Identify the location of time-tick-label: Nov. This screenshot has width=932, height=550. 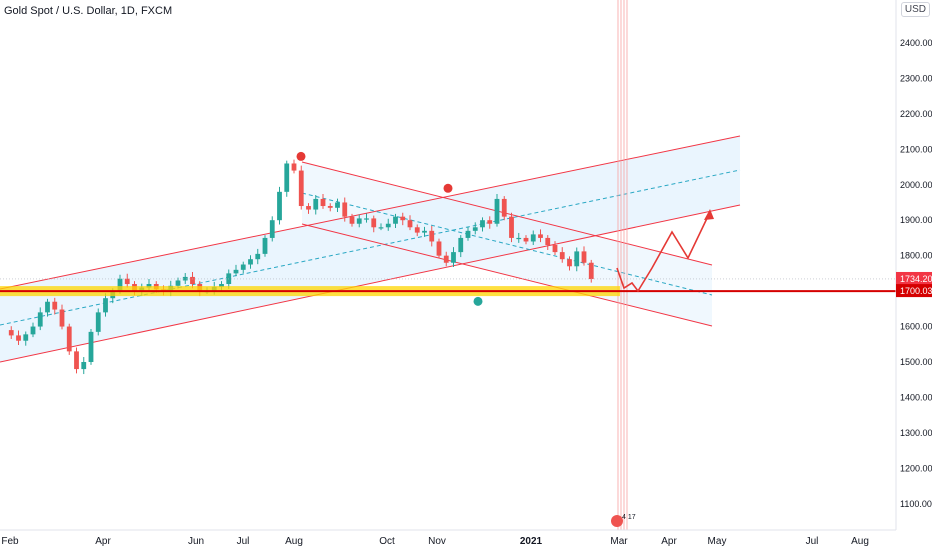
(437, 541).